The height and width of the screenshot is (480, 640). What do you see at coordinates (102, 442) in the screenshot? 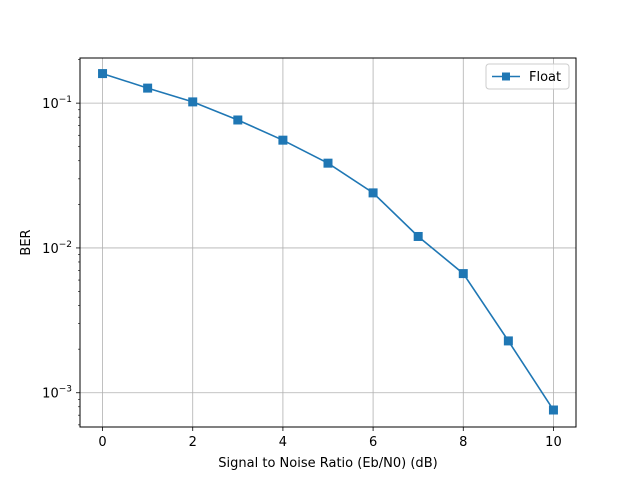
I see `x-tick-label: 0` at bounding box center [102, 442].